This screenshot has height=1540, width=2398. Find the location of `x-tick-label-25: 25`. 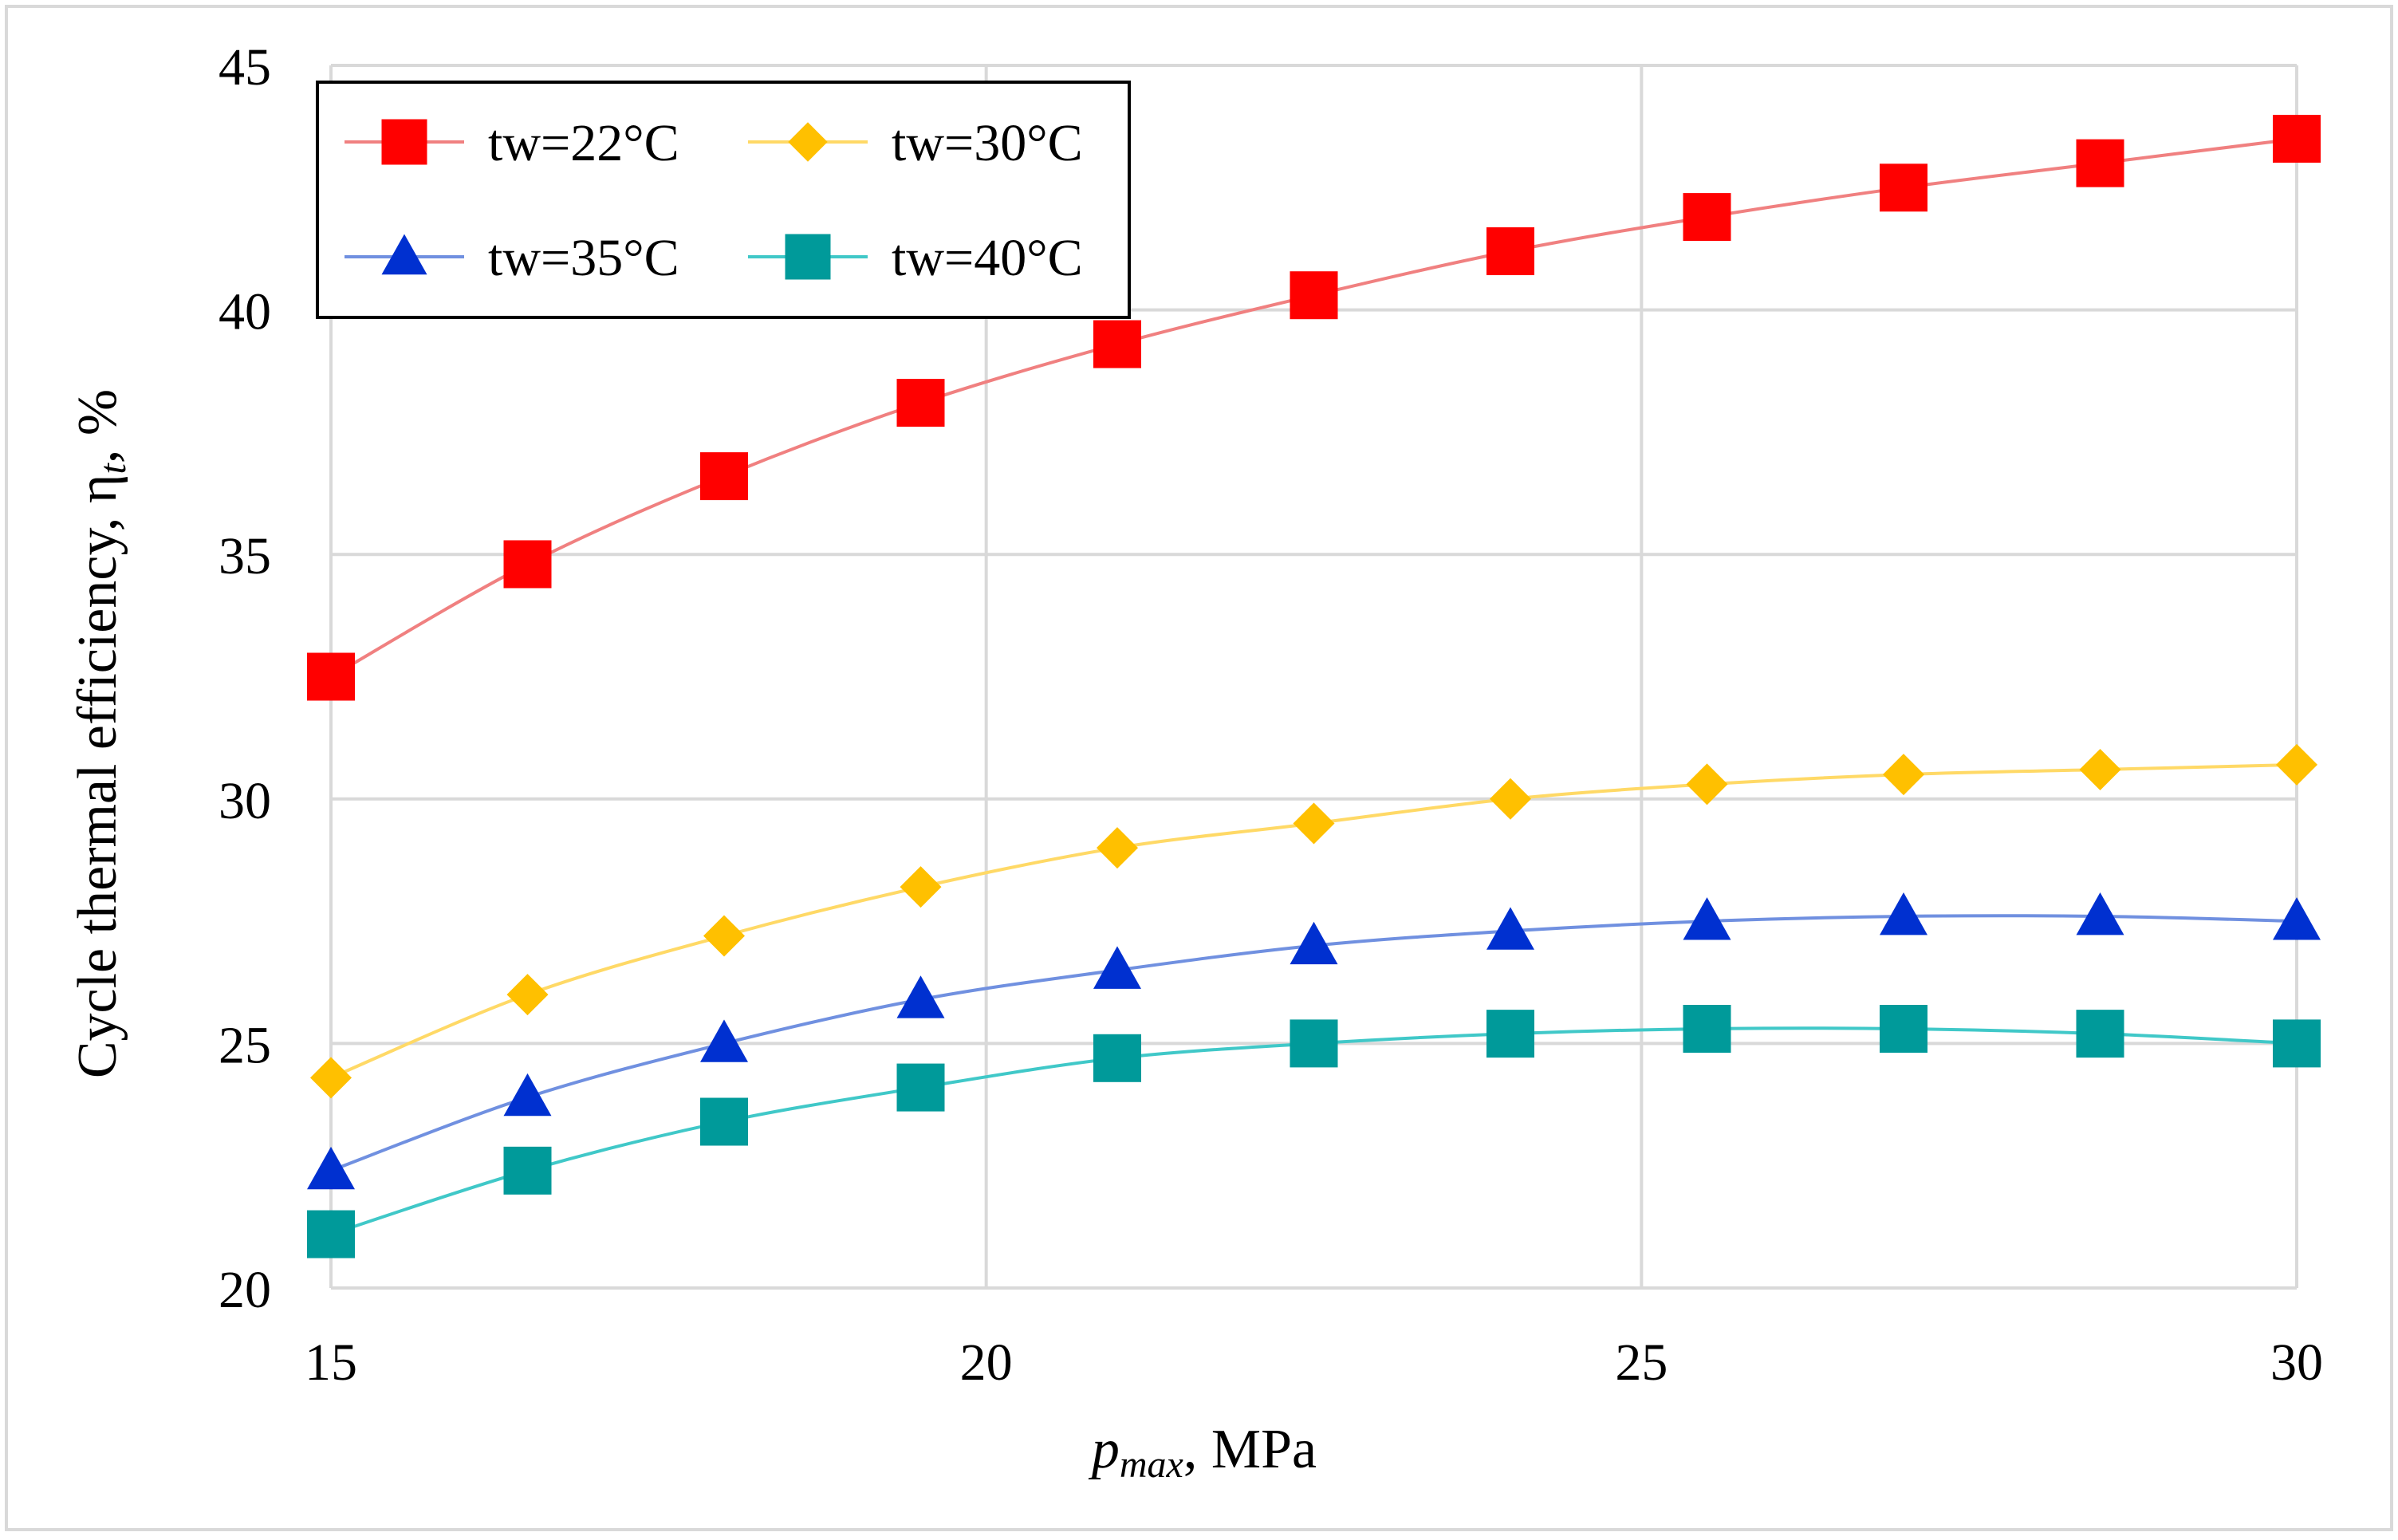

x-tick-label-25: 25 is located at coordinates (1641, 1362).